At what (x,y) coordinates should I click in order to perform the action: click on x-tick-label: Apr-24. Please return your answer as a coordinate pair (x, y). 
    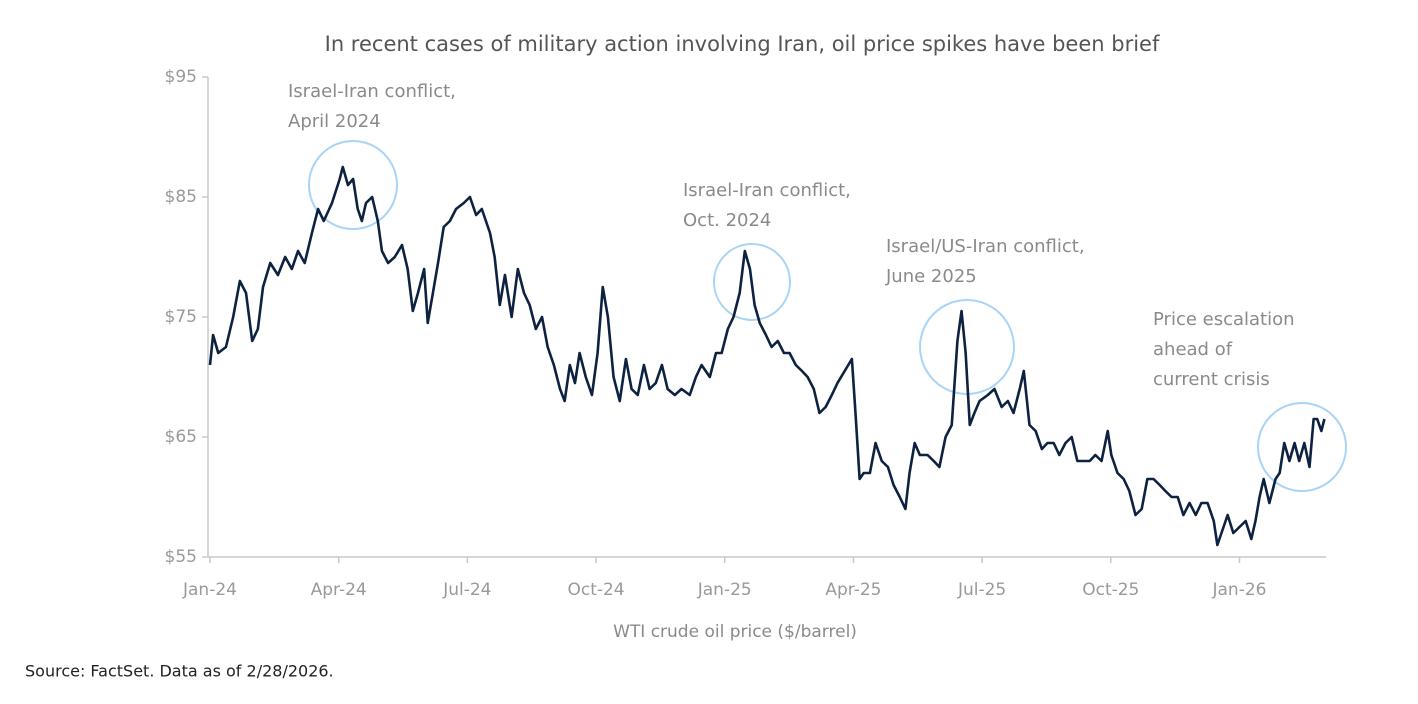
    Looking at the image, I should click on (339, 590).